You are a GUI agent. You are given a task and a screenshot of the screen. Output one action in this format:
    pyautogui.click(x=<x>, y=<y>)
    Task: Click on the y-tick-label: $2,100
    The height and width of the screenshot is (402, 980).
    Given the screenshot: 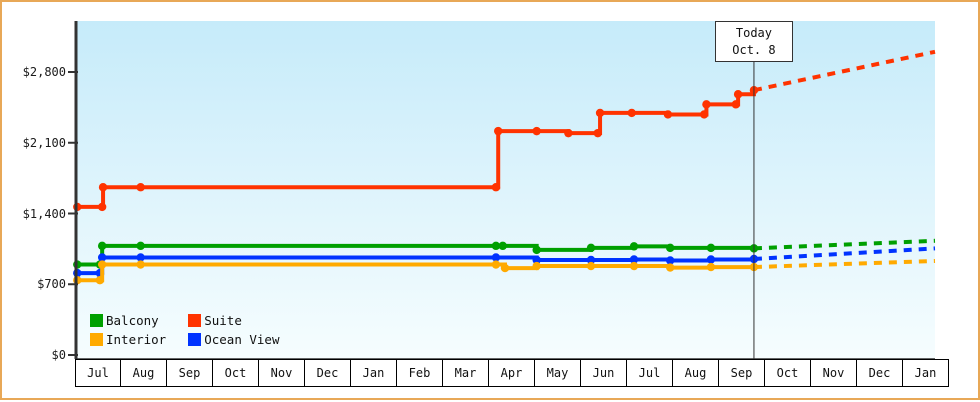 What is the action you would take?
    pyautogui.click(x=44, y=142)
    